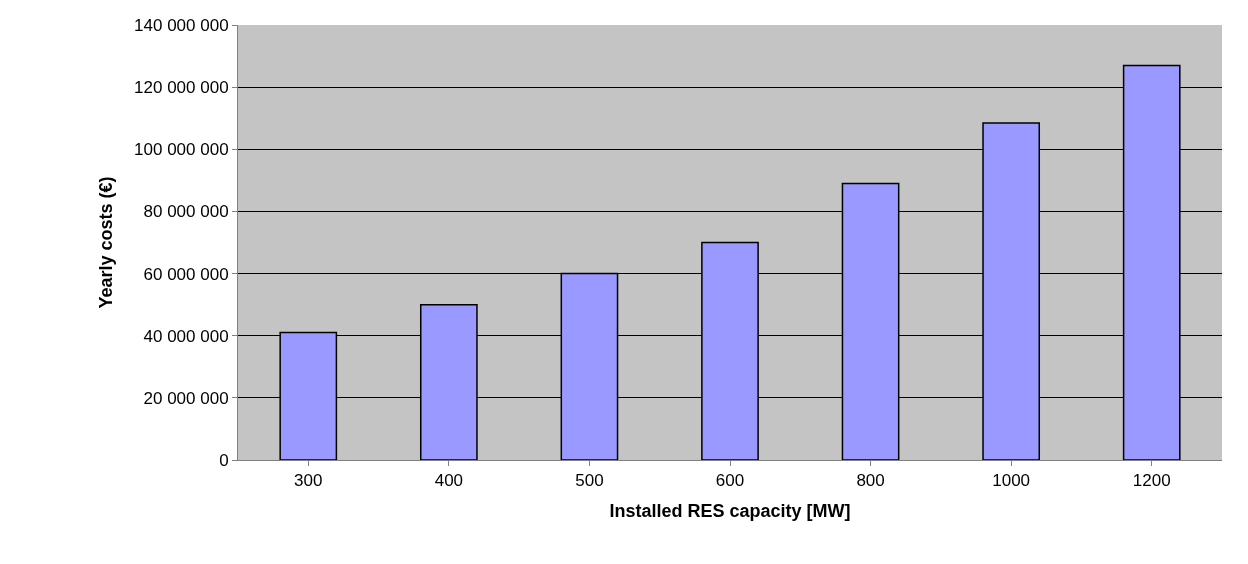  Describe the element at coordinates (730, 481) in the screenshot. I see `x-tick-label: 600` at that location.